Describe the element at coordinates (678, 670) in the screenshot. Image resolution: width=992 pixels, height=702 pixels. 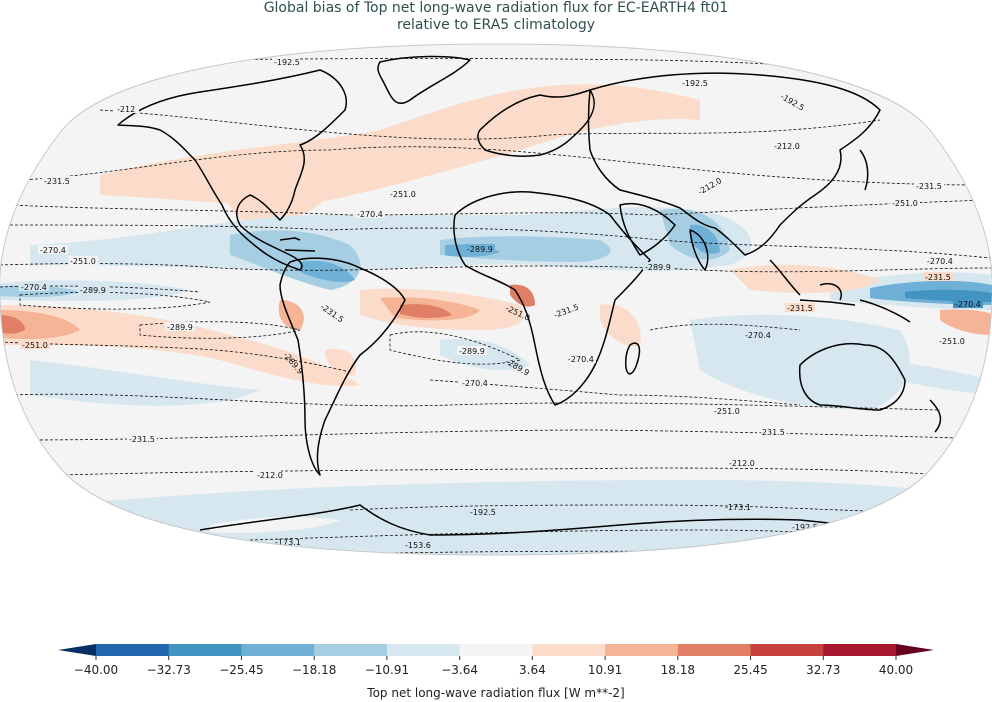
I see `colorbar-tick-label: 18.18` at that location.